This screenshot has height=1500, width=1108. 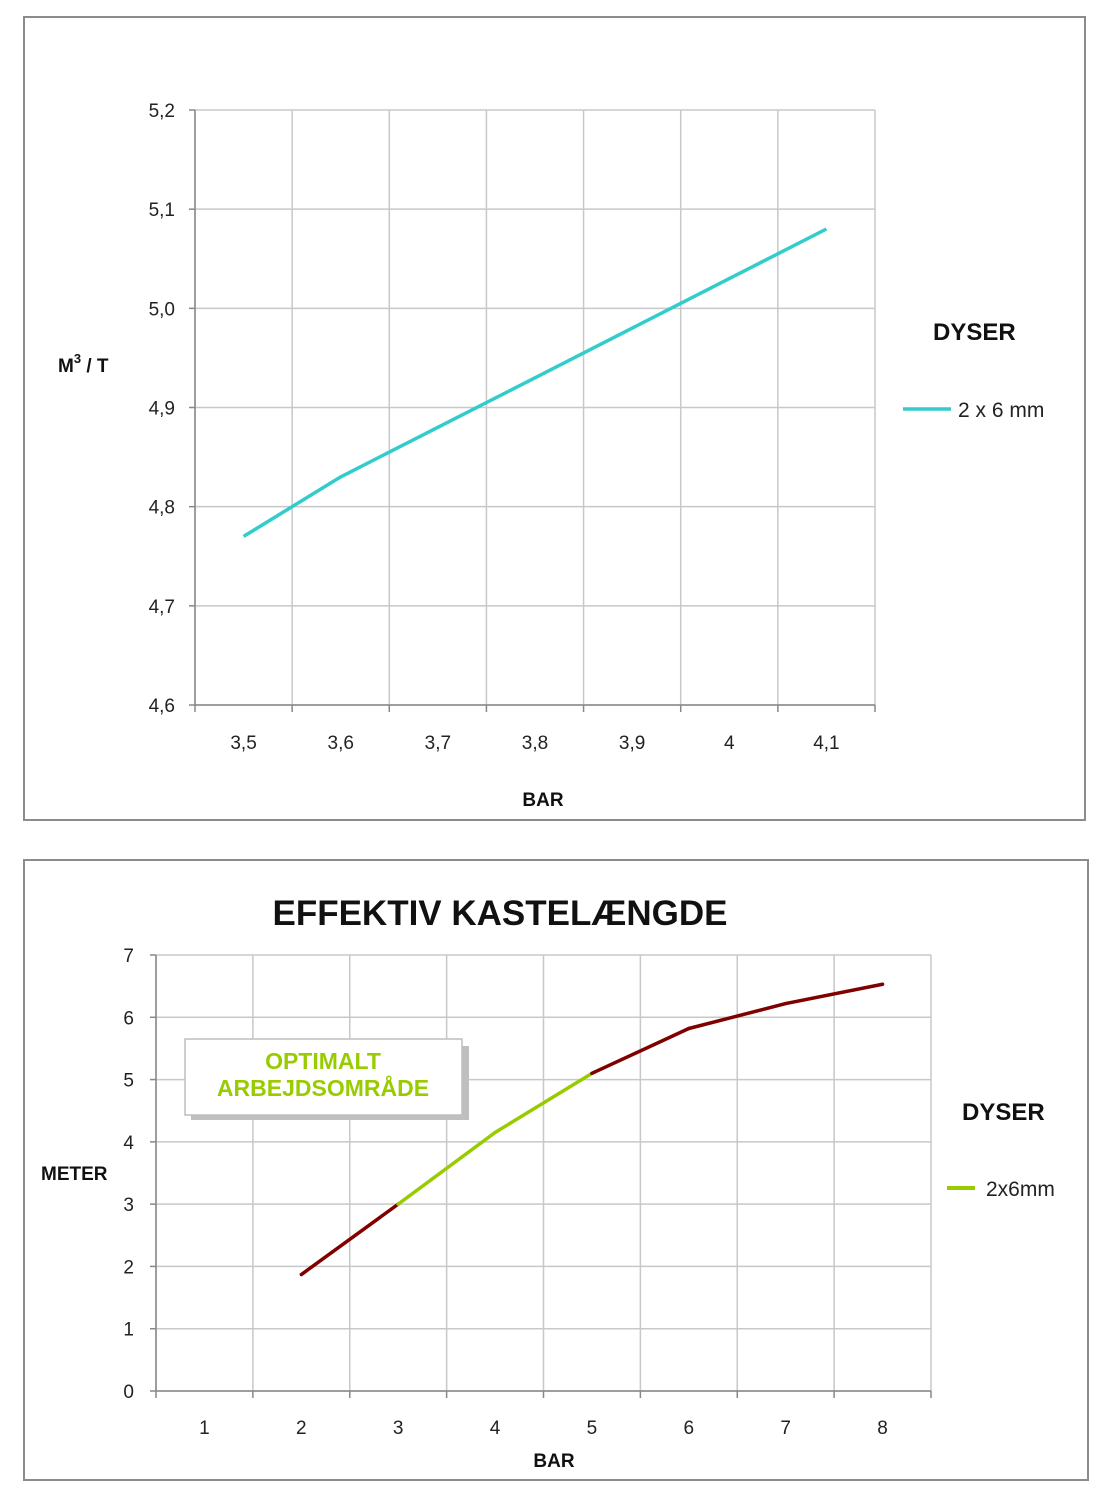 What do you see at coordinates (128, 1267) in the screenshot?
I see `chart2-y-tick-label: 2` at bounding box center [128, 1267].